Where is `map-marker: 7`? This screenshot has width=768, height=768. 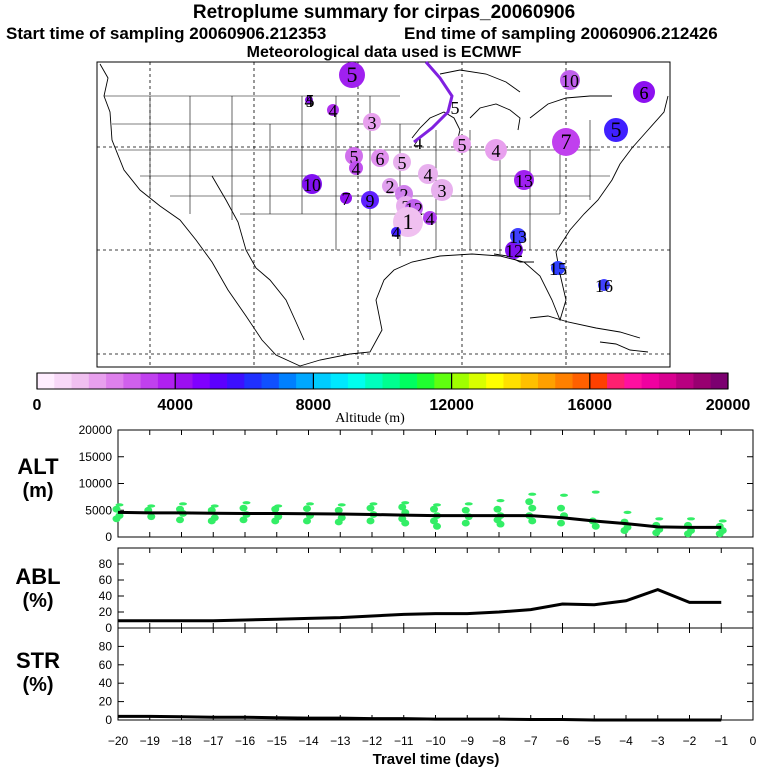 map-marker: 7 is located at coordinates (566, 142).